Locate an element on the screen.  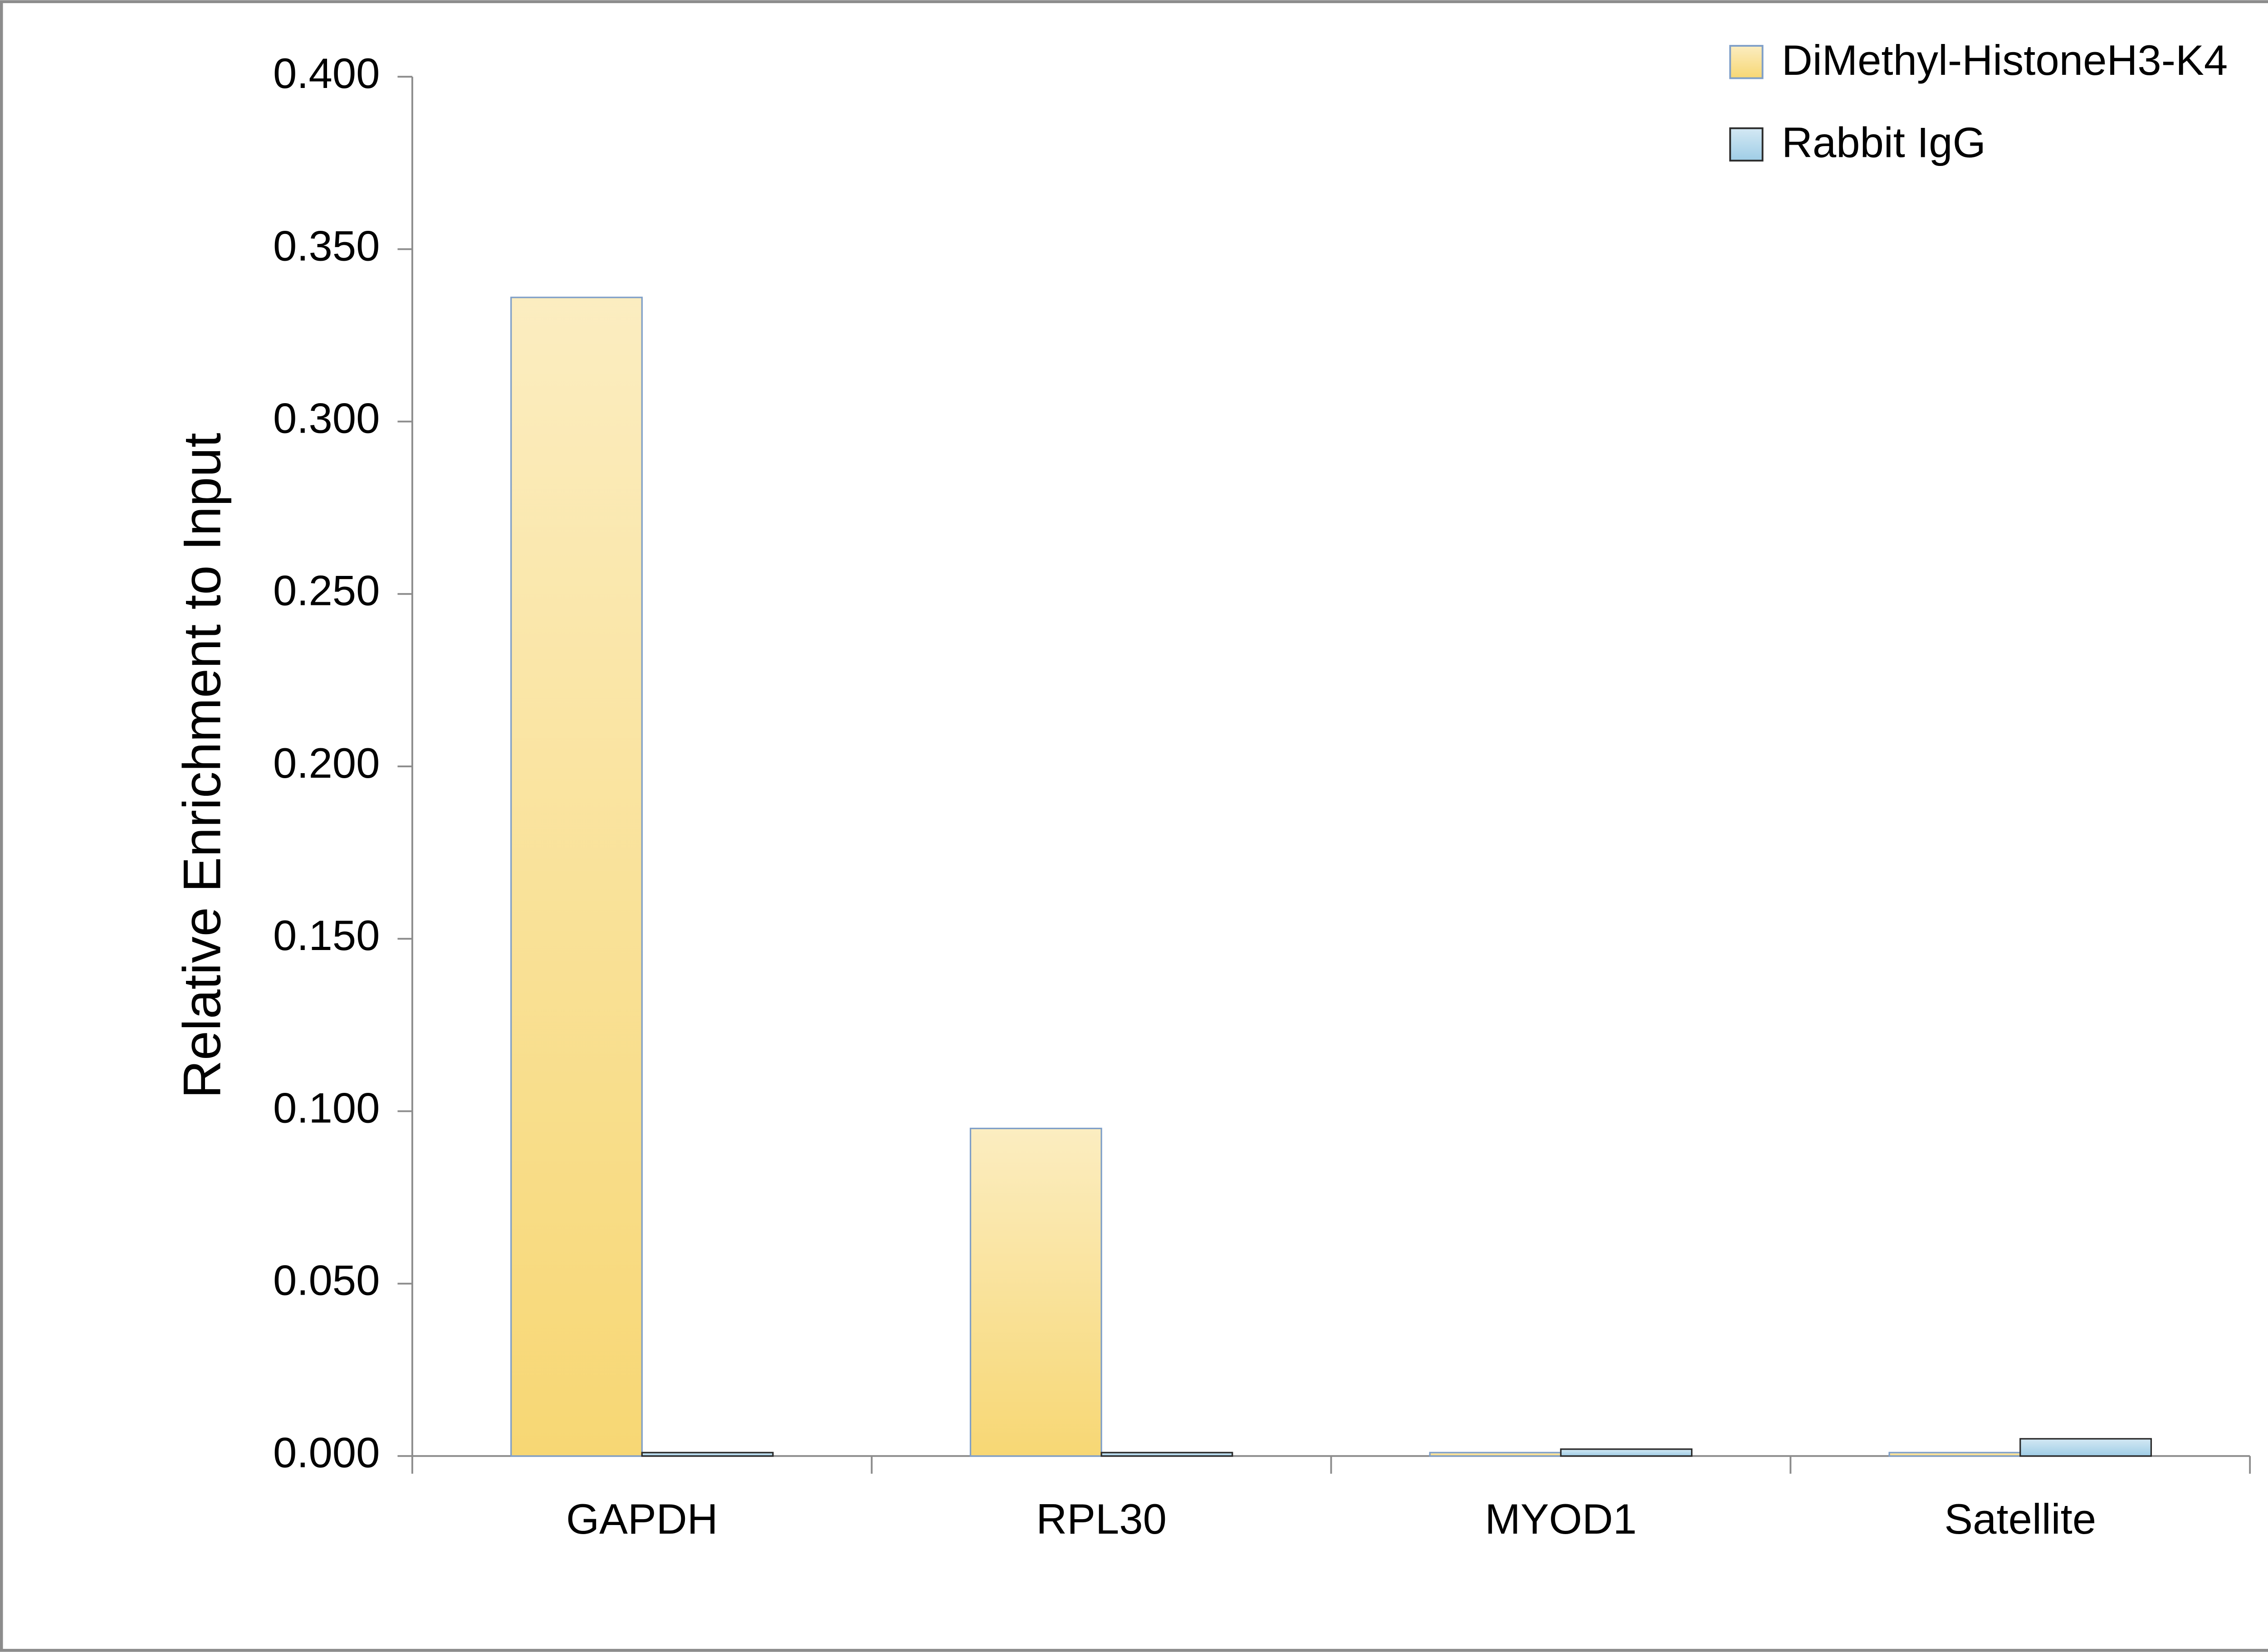
y-tick-label: 0.300 is located at coordinates (326, 418).